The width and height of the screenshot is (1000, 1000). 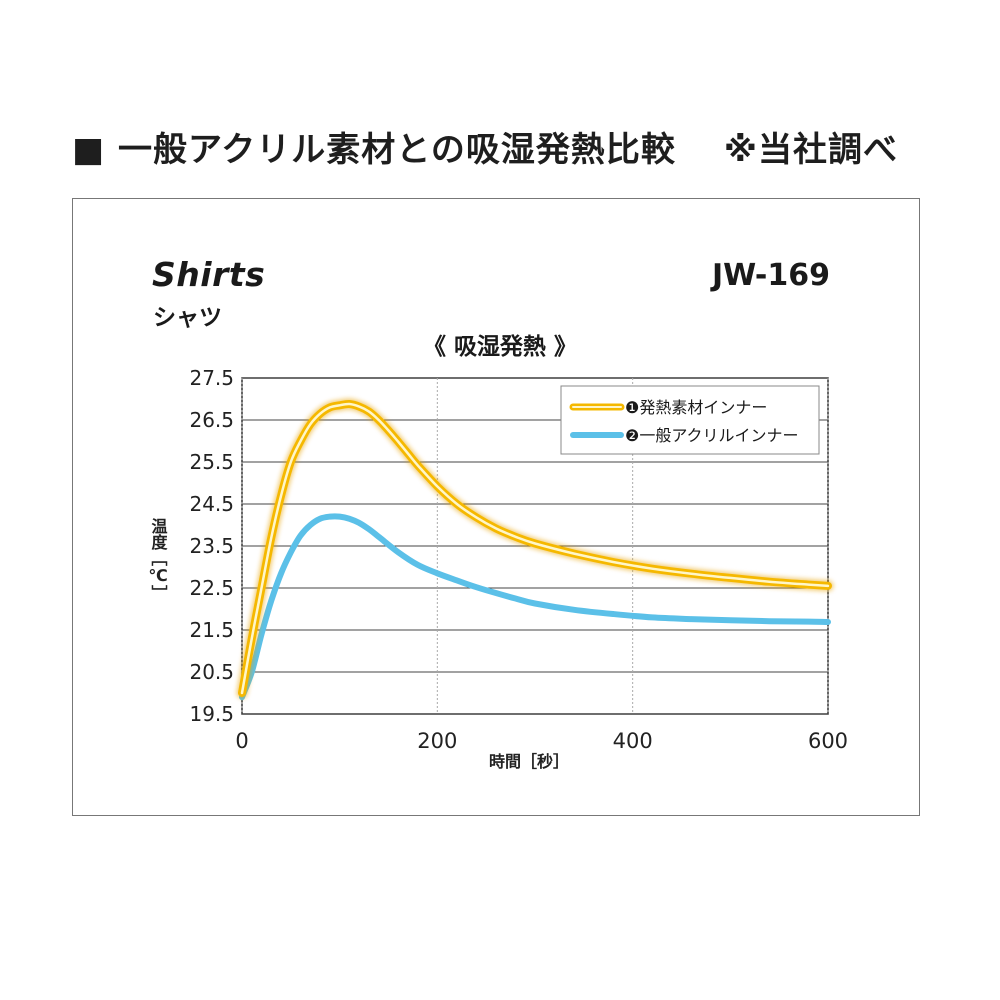 I want to click on y-tick-label: 27.5, so click(x=211, y=378).